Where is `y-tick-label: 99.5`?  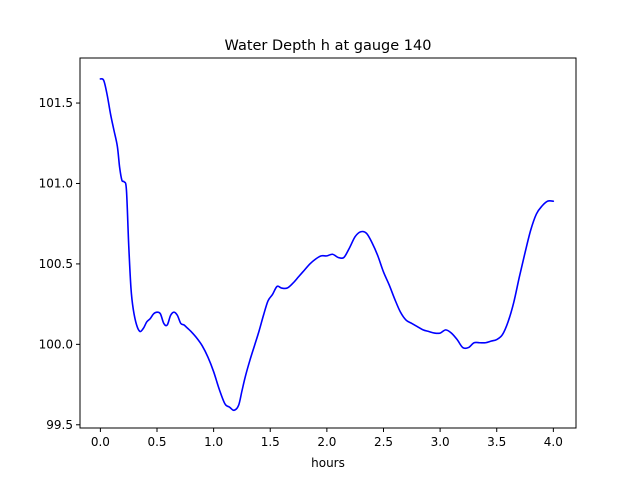 y-tick-label: 99.5 is located at coordinates (59, 425).